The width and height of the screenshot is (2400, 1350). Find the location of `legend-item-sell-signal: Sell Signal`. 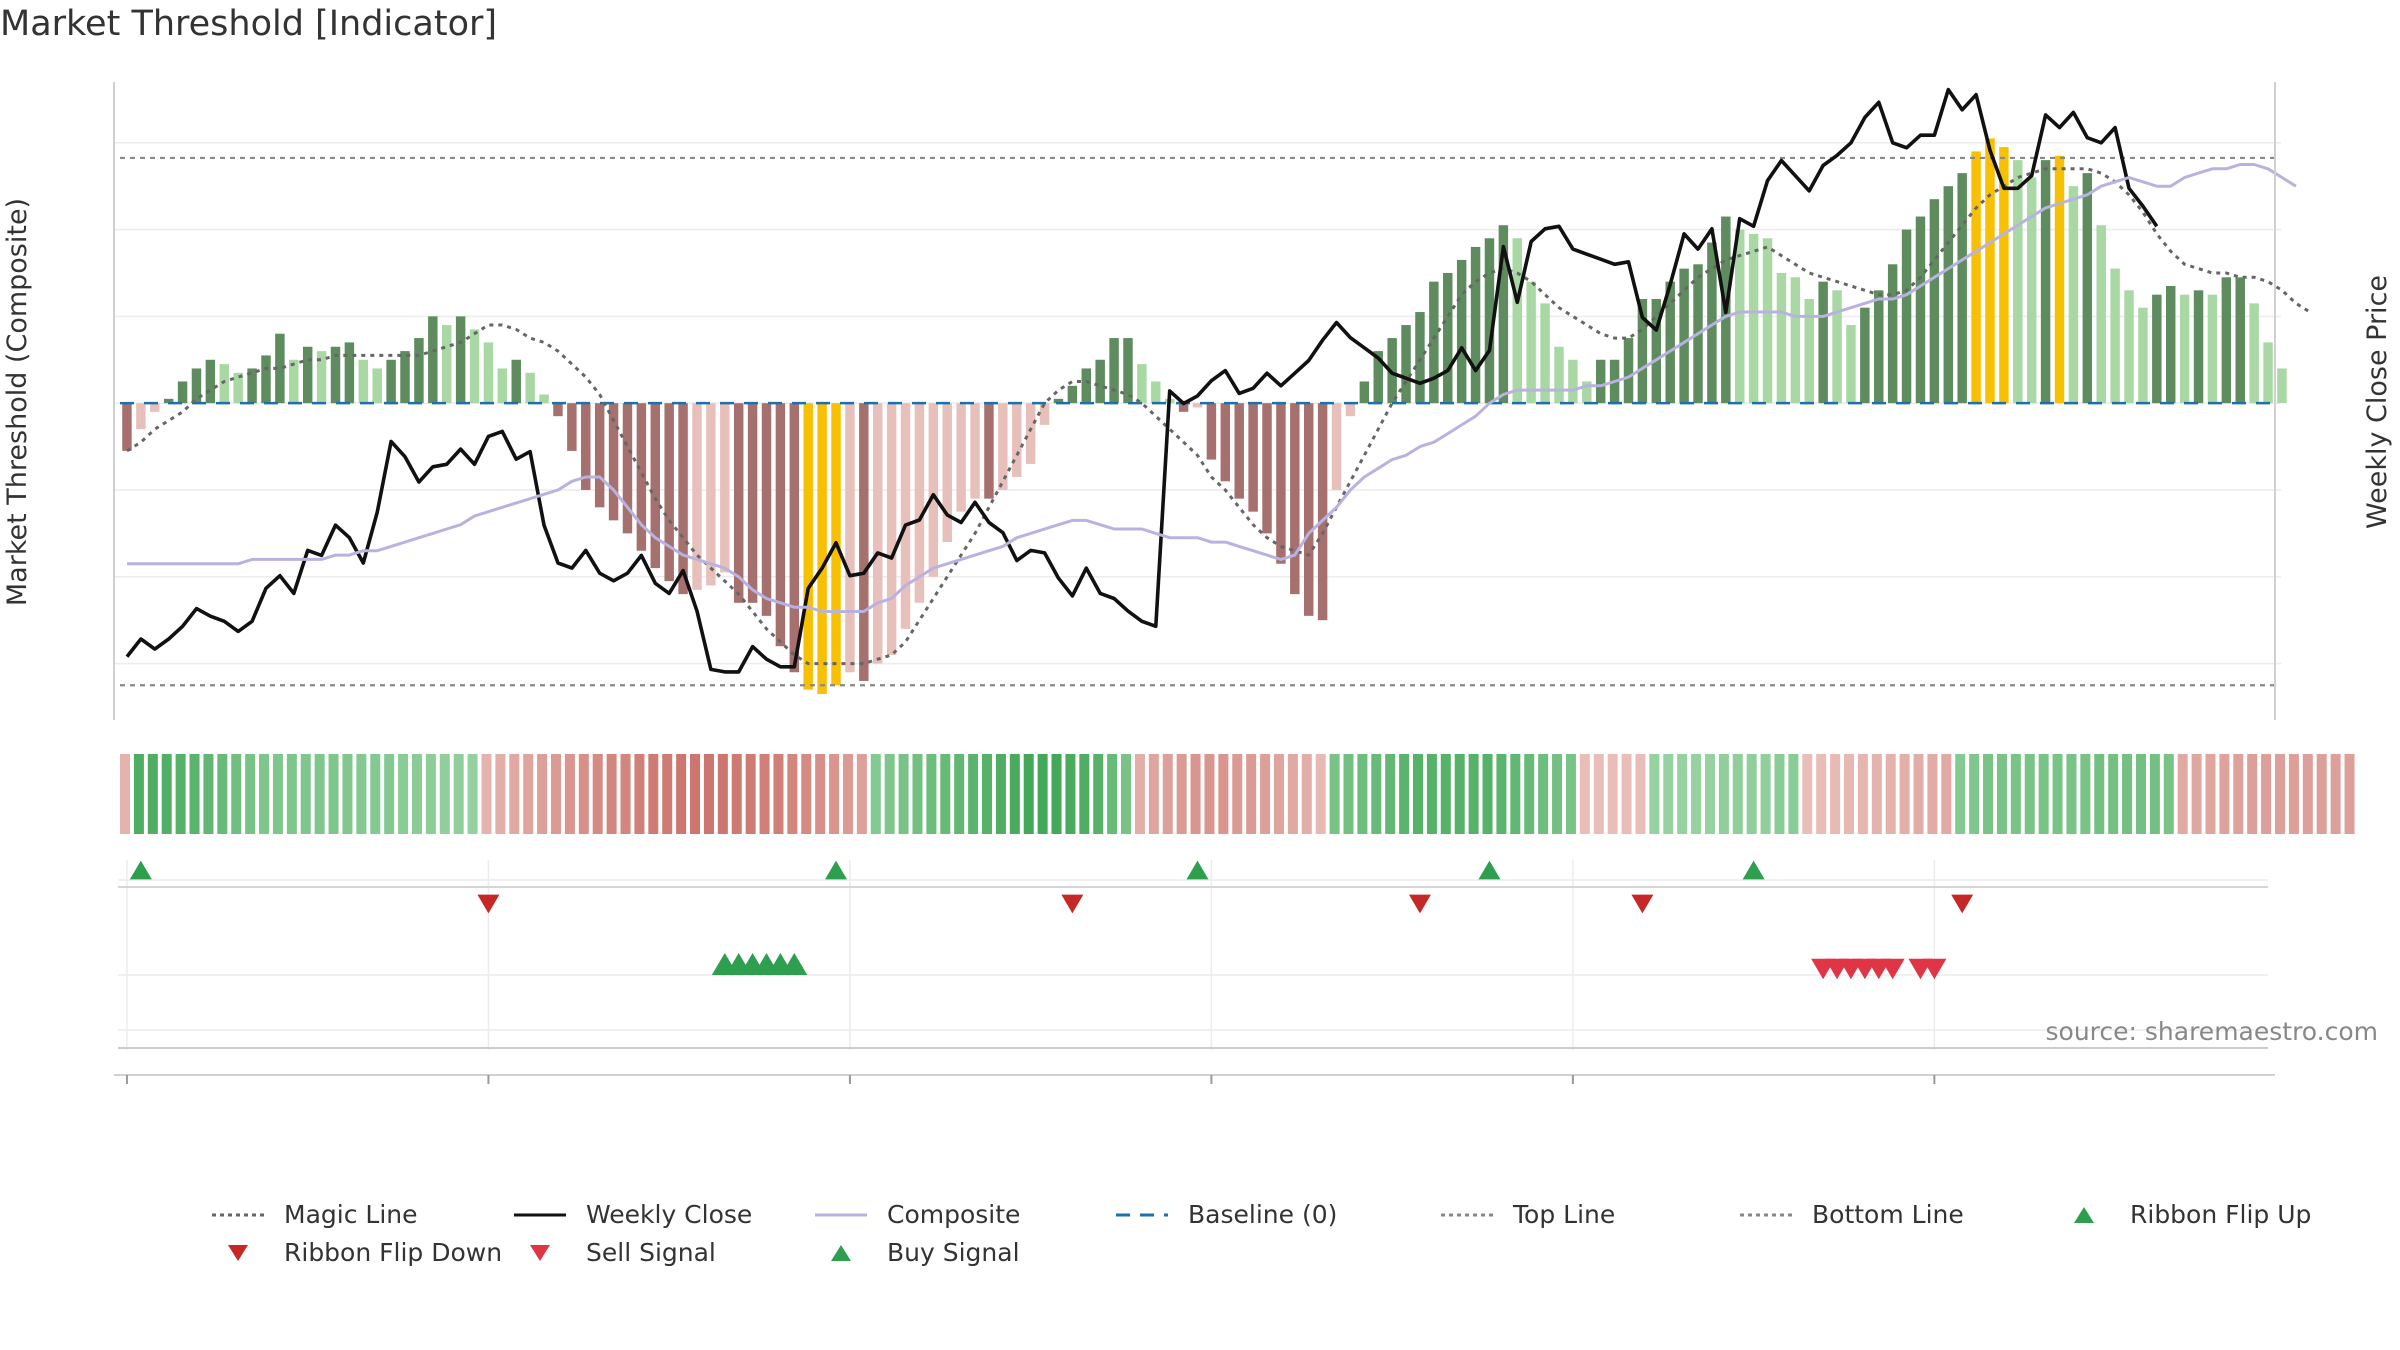

legend-item-sell-signal: Sell Signal is located at coordinates (614, 1252).